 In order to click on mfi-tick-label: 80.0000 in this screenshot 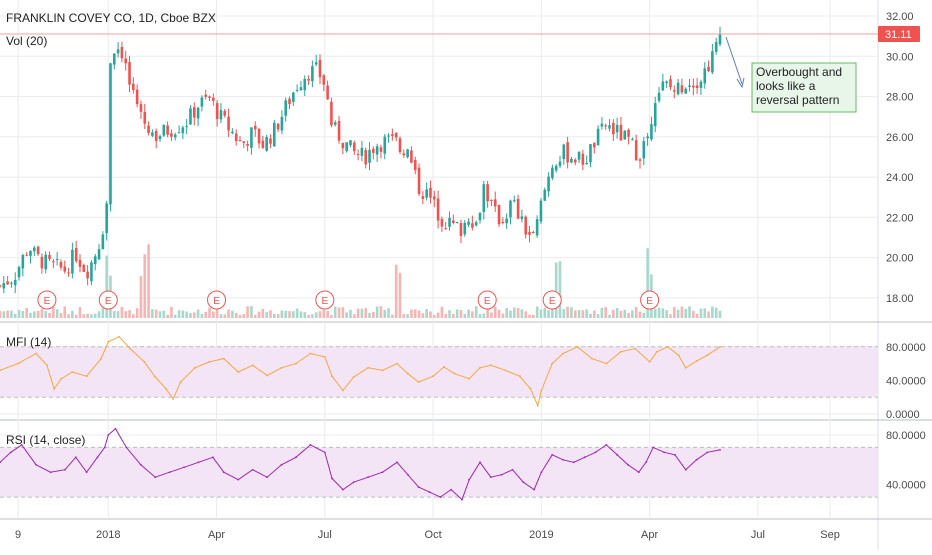, I will do `click(906, 348)`.